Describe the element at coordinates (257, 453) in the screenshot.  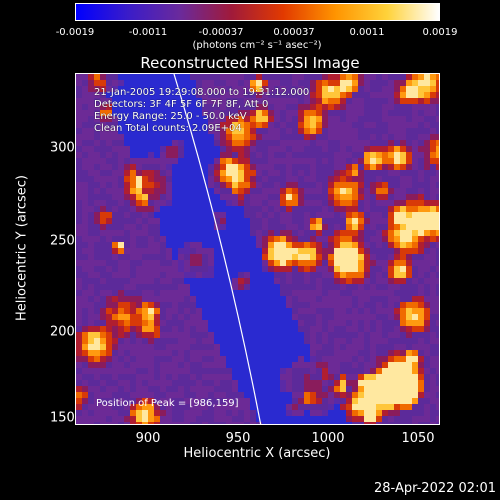
I see `x-axis-label: Heliocentric X (arcsec)` at that location.